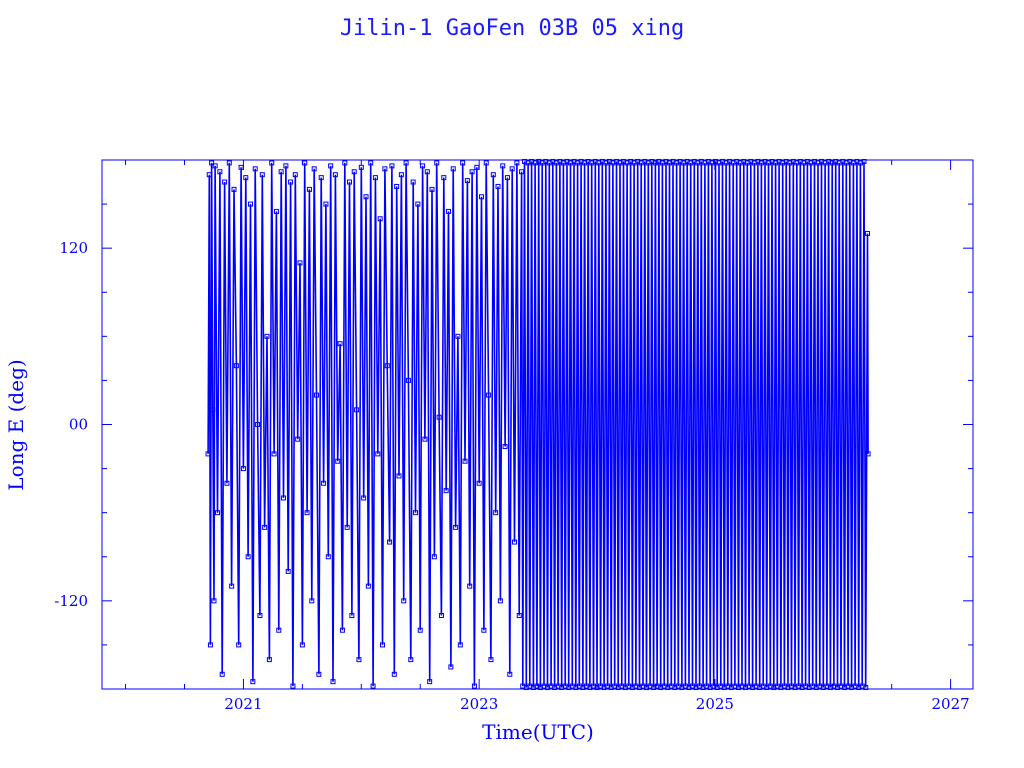 The width and height of the screenshot is (1024, 768). What do you see at coordinates (78, 425) in the screenshot?
I see `y-tick-label: 00` at bounding box center [78, 425].